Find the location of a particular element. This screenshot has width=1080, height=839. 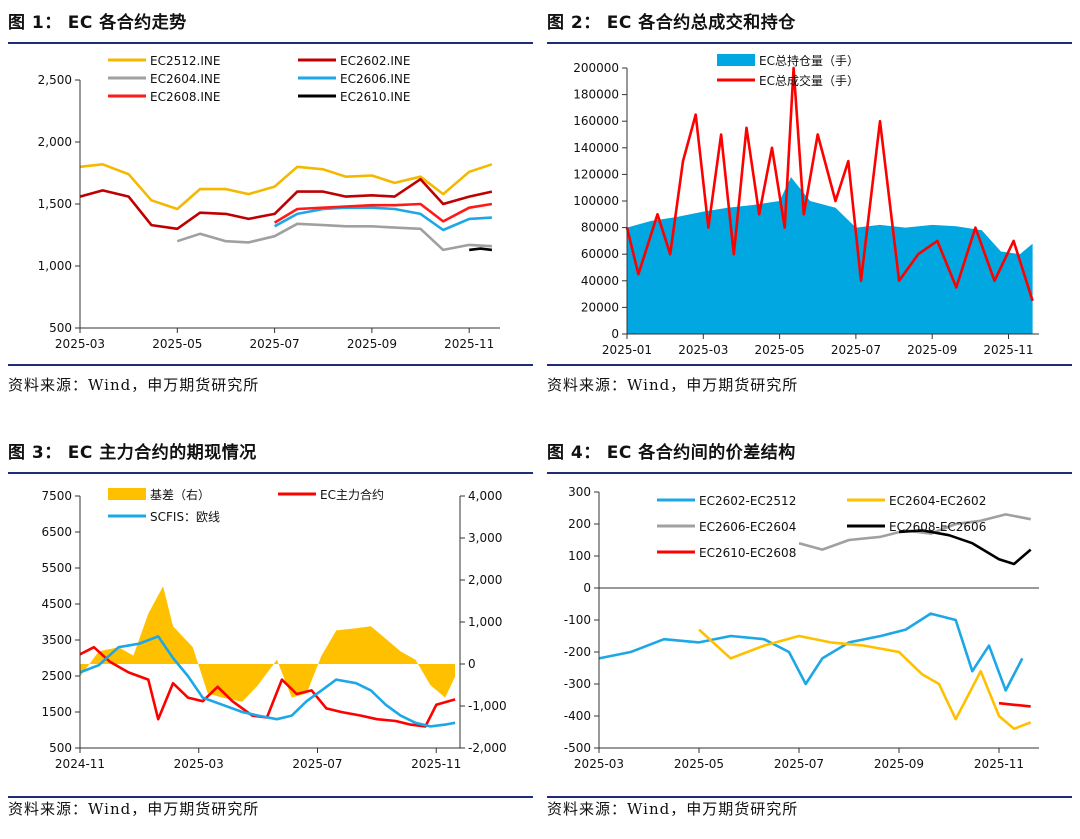

y2-tick-label: 0 is located at coordinates (472, 664).